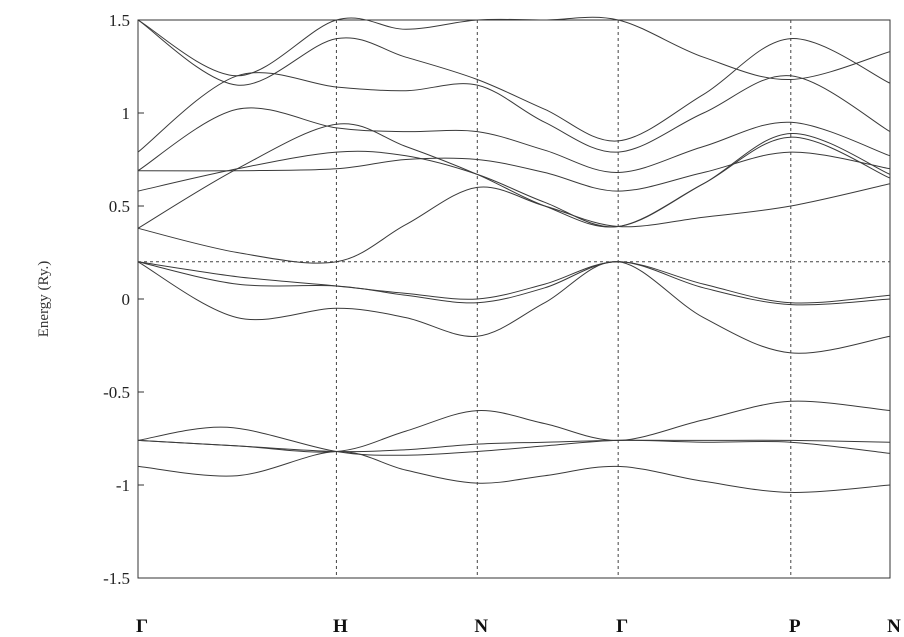 This screenshot has width=904, height=637. What do you see at coordinates (340, 626) in the screenshot?
I see `k-point-label: H` at bounding box center [340, 626].